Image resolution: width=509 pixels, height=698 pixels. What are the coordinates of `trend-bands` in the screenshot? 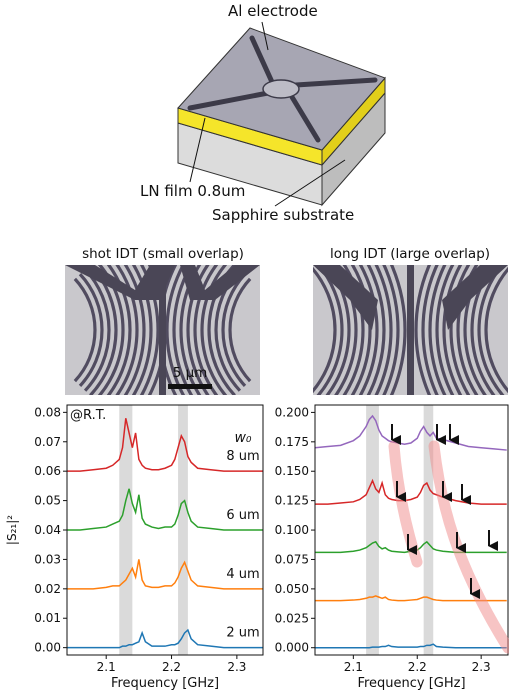 It's located at (448, 547).